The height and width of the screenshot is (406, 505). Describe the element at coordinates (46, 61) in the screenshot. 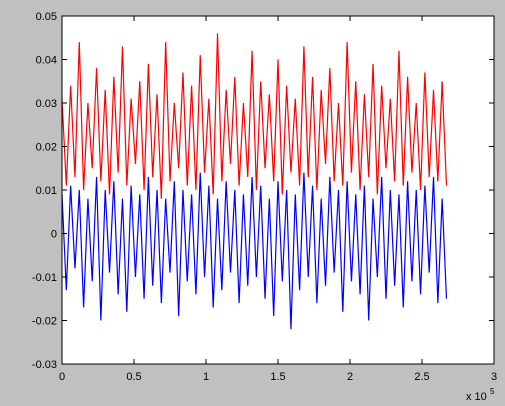

I see `y-tick-label: 0.04` at that location.